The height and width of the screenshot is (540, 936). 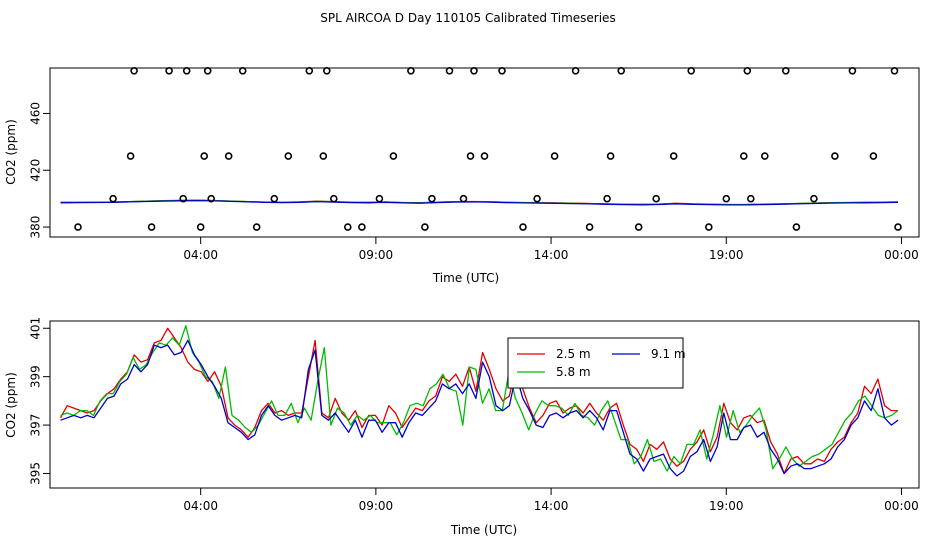 What do you see at coordinates (36, 170) in the screenshot?
I see `y-tick-label: 420` at bounding box center [36, 170].